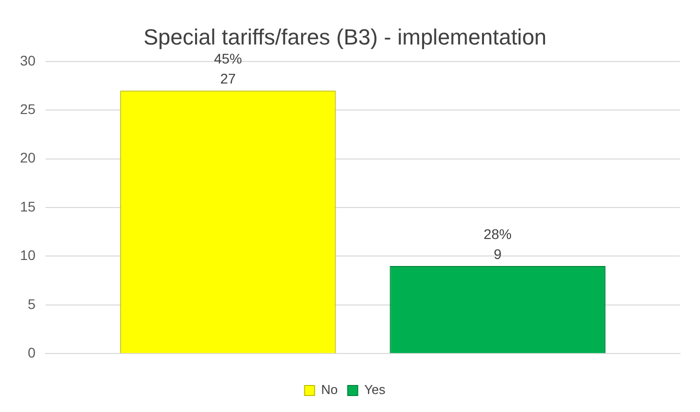  Describe the element at coordinates (28, 206) in the screenshot. I see `y-tick-label: 15` at that location.